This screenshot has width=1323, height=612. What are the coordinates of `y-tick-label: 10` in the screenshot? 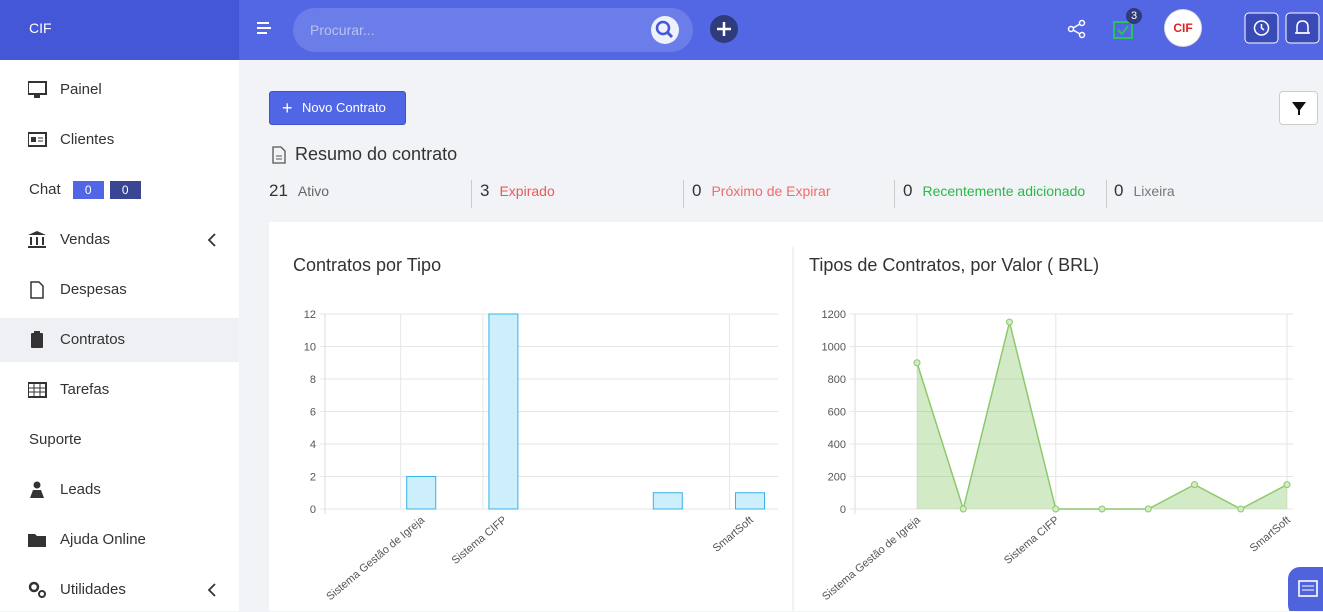 It's located at (310, 348).